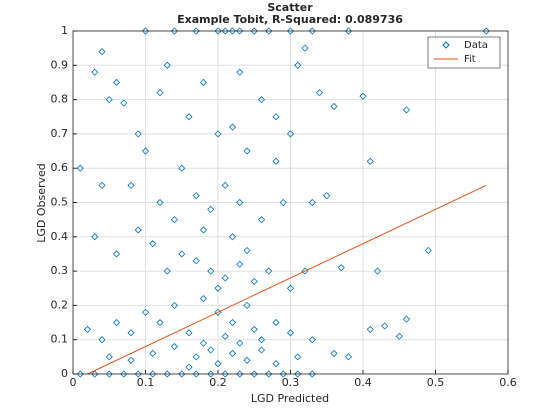 This screenshot has width=560, height=420. What do you see at coordinates (60, 339) in the screenshot?
I see `y-tick-label: 0.1` at bounding box center [60, 339].